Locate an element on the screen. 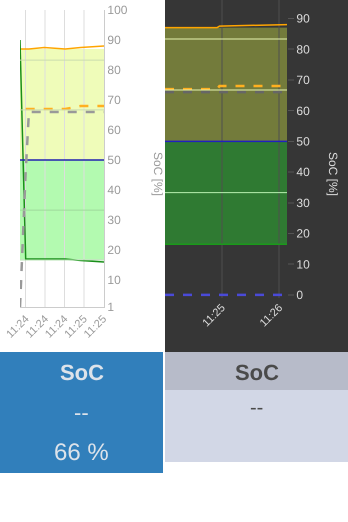 The height and width of the screenshot is (522, 348). line-series is located at coordinates (62, 151).